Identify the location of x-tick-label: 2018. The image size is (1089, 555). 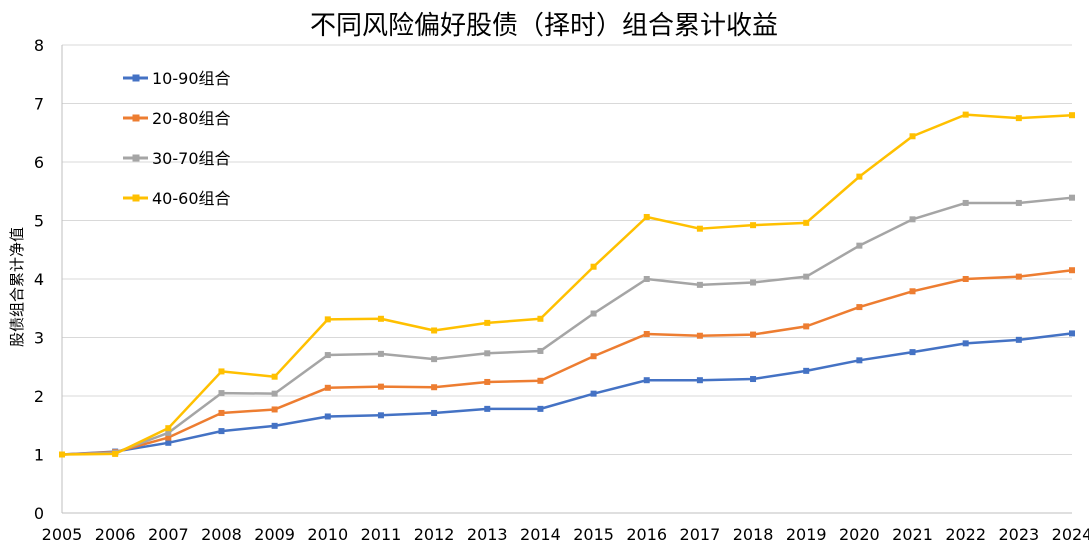
(753, 534).